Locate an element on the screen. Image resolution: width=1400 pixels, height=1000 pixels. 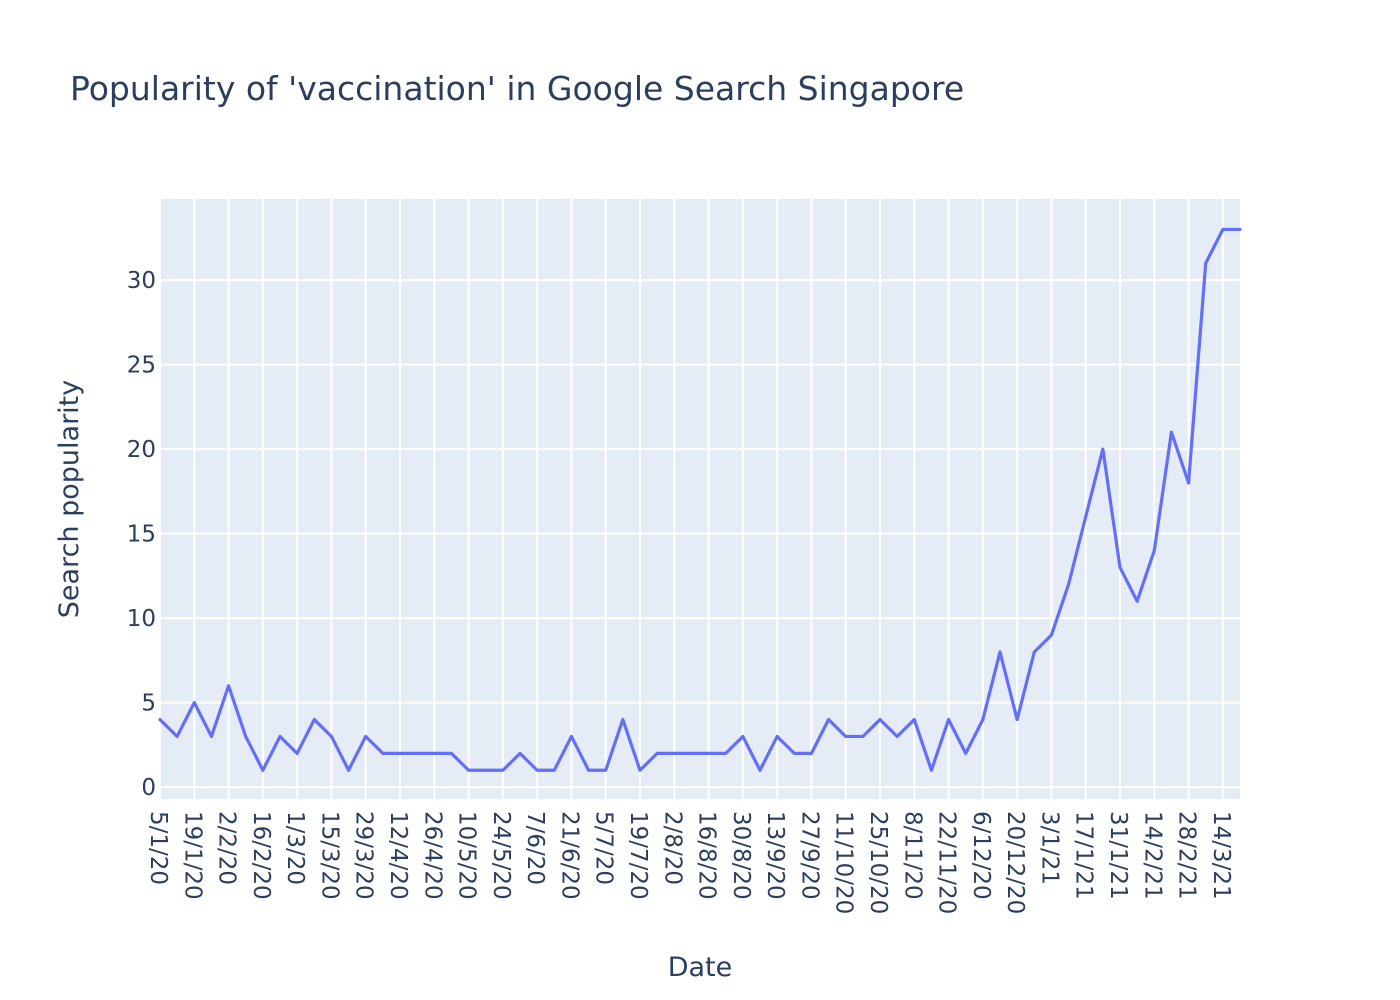
x-tick-label: 15/3/20 is located at coordinates (329, 855).